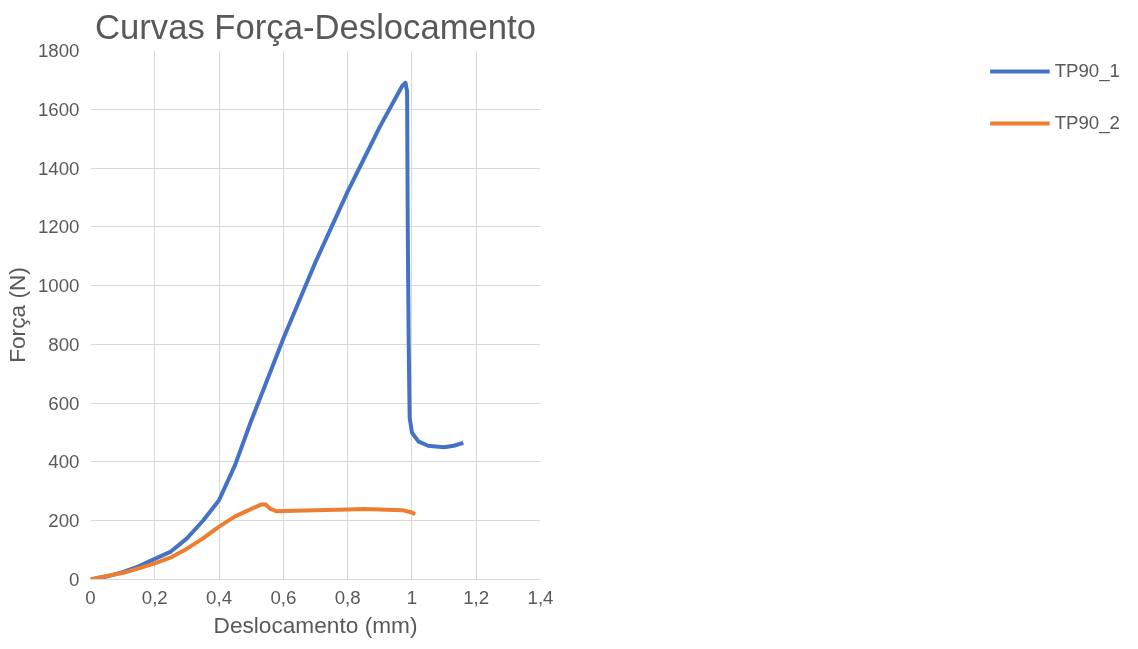 The height and width of the screenshot is (649, 1138). What do you see at coordinates (64, 462) in the screenshot?
I see `y-tick-label: 400` at bounding box center [64, 462].